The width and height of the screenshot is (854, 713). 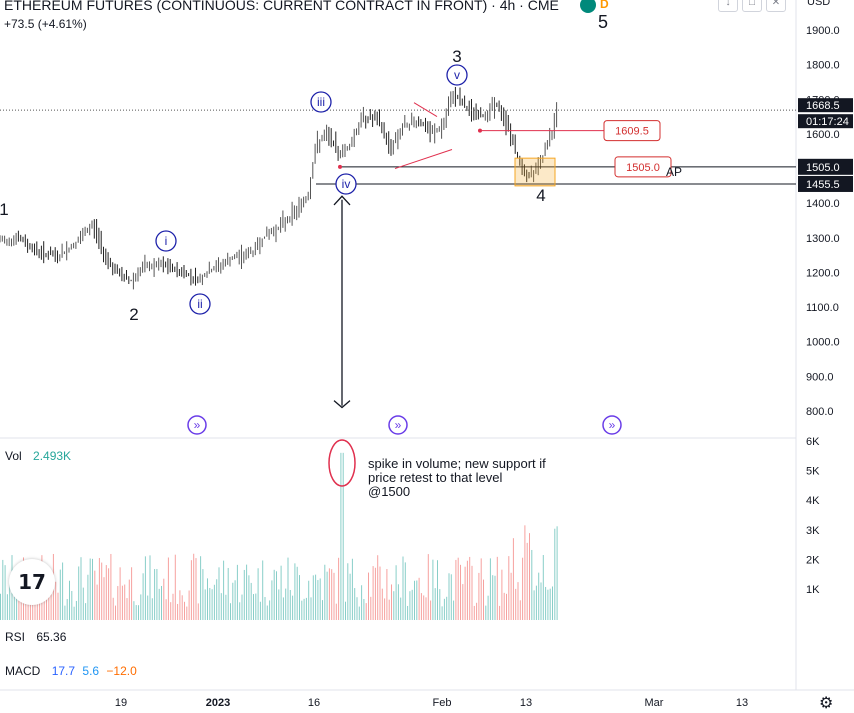 I want to click on wave-label-major: 2, so click(x=133, y=314).